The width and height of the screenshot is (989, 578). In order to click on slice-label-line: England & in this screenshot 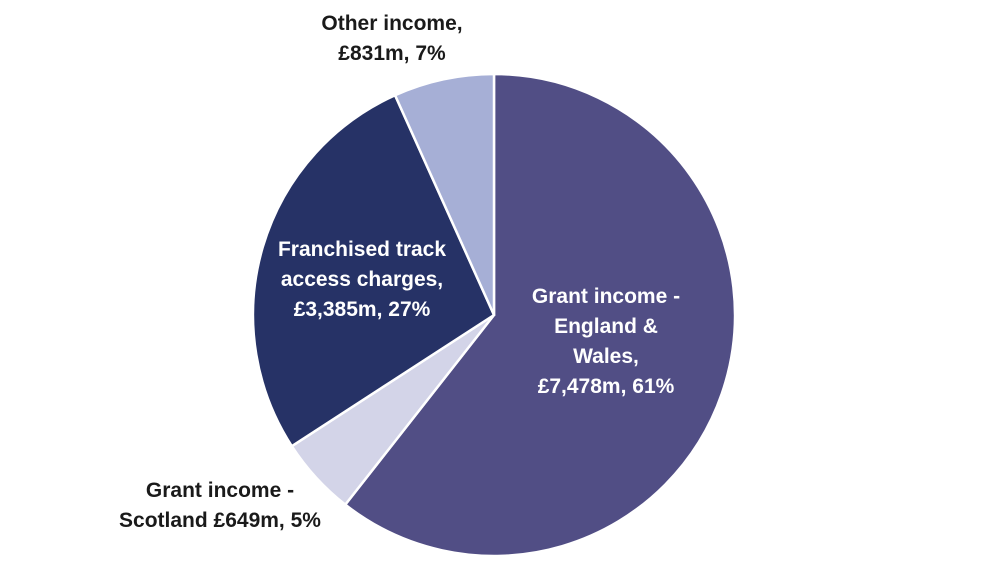, I will do `click(606, 326)`.